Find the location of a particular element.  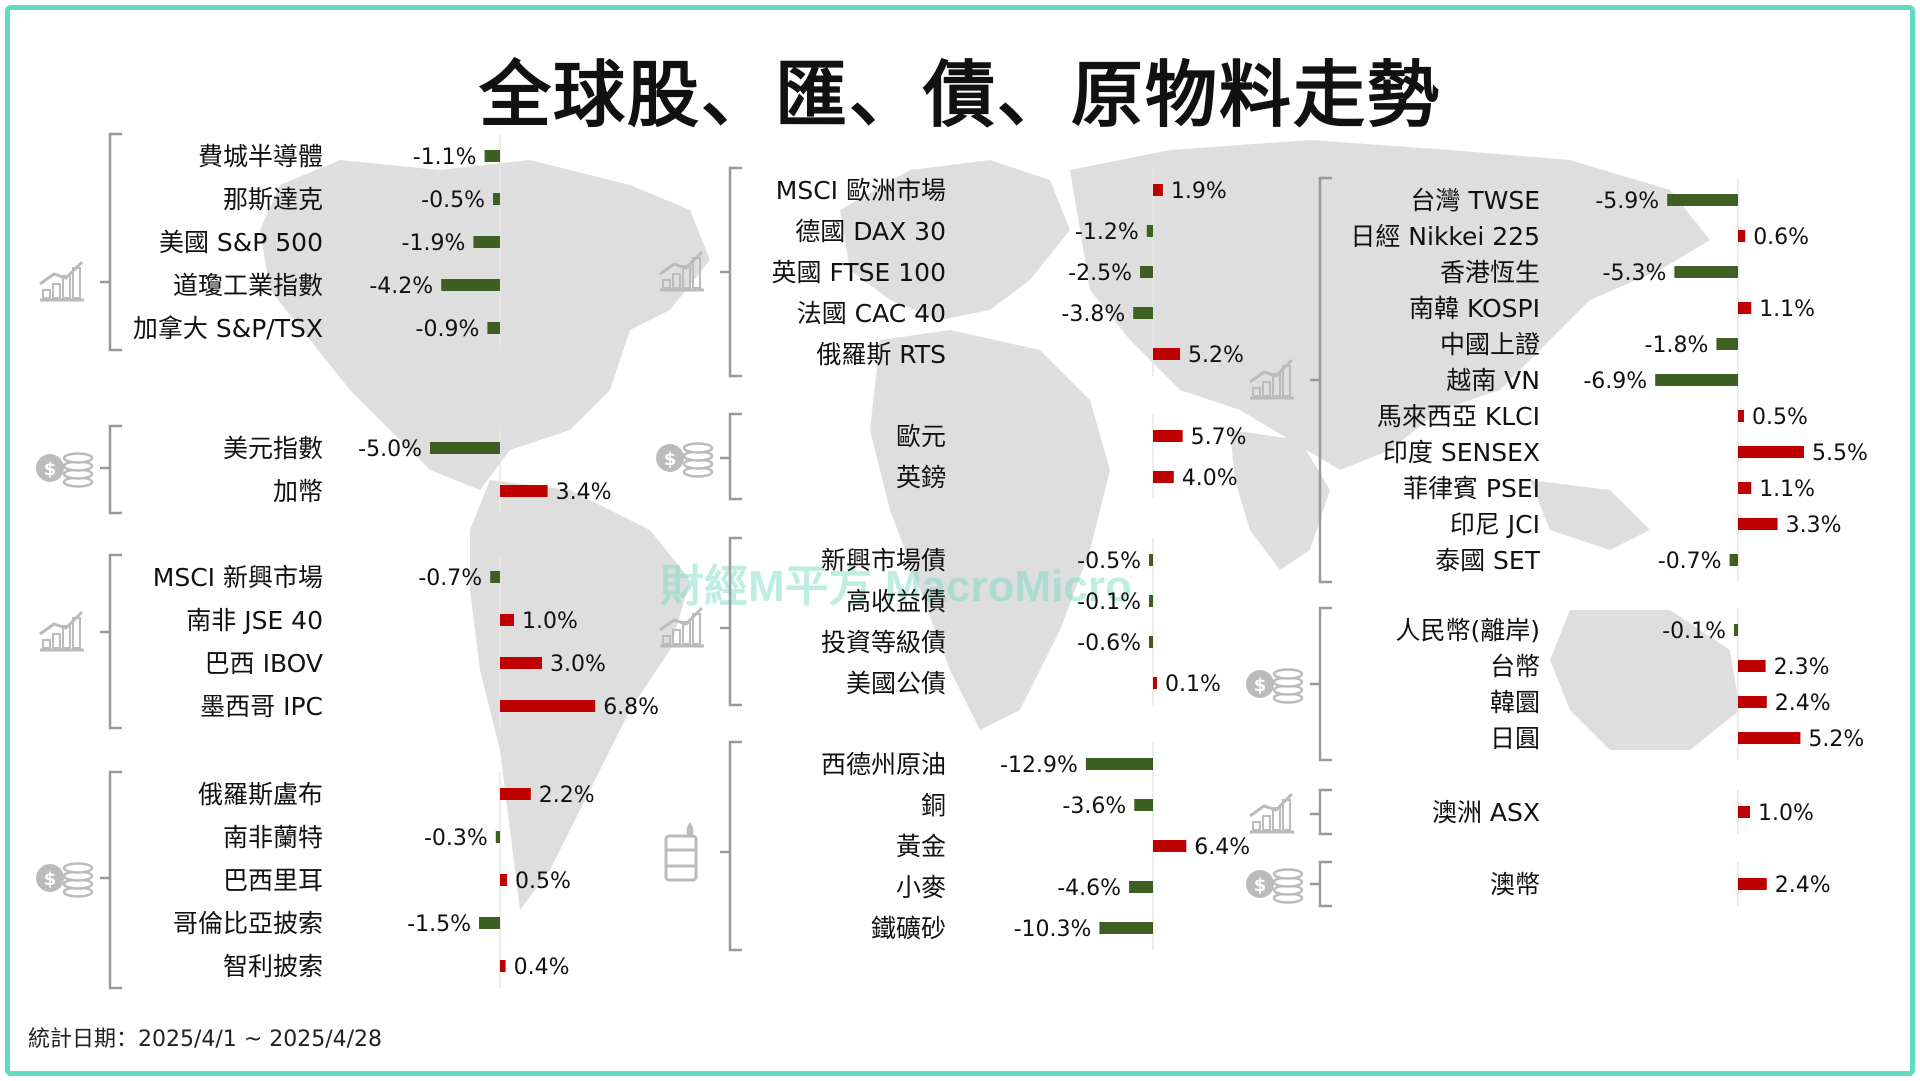

category-label: 南非 JSE 40 is located at coordinates (254, 620).